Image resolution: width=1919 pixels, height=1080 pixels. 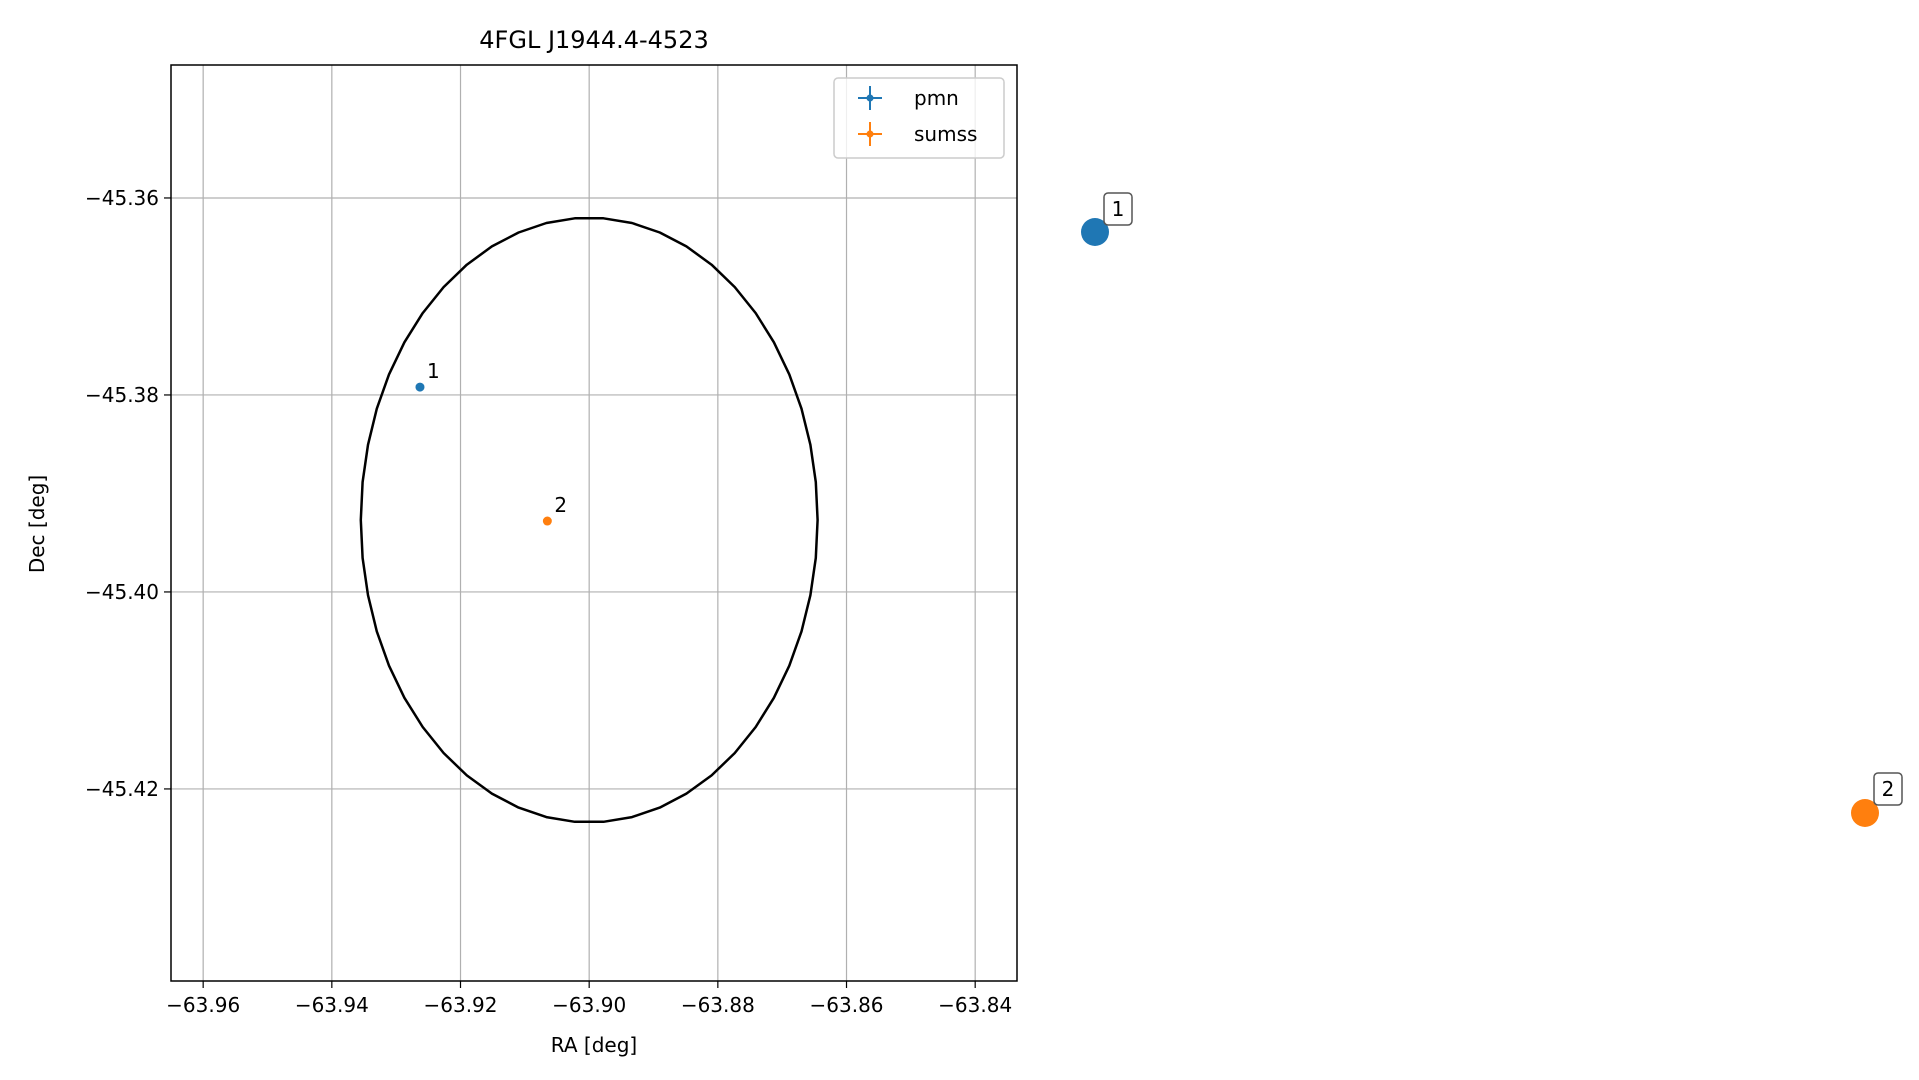 I want to click on x-tick-label: −63.88, so click(x=718, y=1005).